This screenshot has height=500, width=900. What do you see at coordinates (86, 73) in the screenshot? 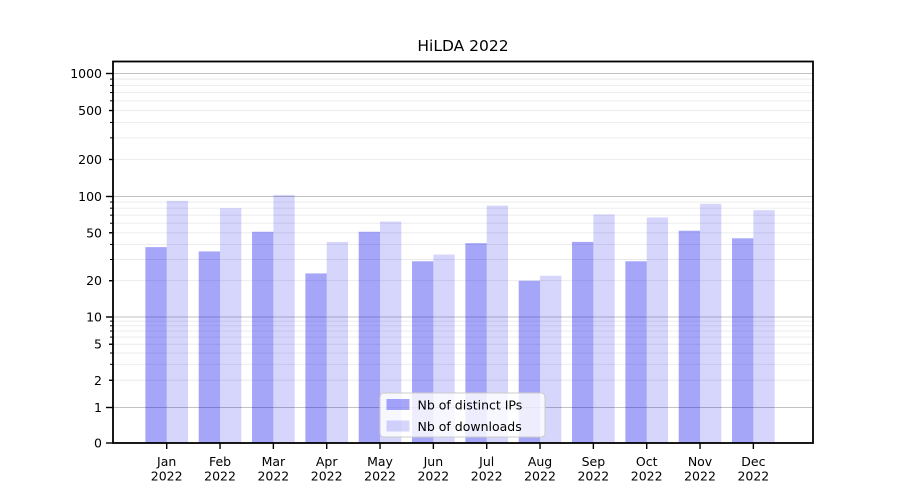
I see `y-tick-label: 1000` at bounding box center [86, 73].